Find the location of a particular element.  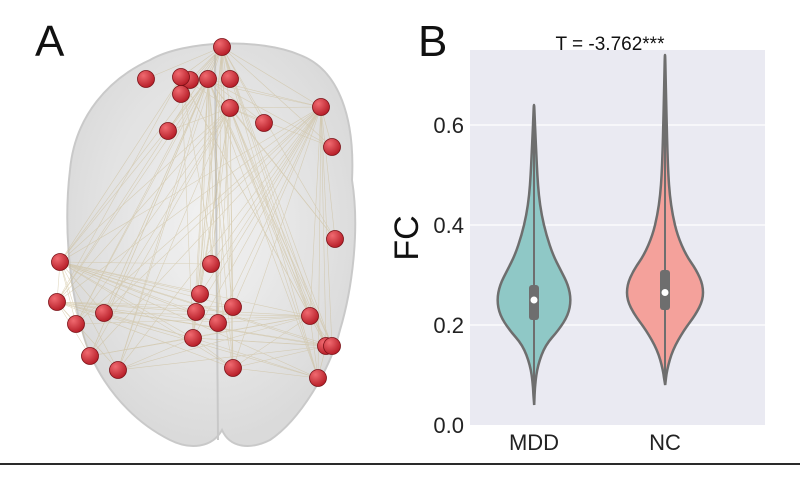

bottom-divider is located at coordinates (400, 464).